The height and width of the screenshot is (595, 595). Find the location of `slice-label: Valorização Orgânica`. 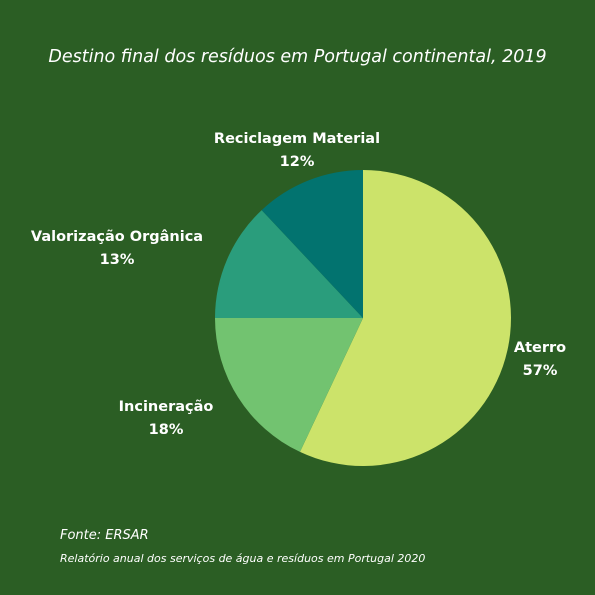

slice-label: Valorização Orgânica is located at coordinates (117, 237).